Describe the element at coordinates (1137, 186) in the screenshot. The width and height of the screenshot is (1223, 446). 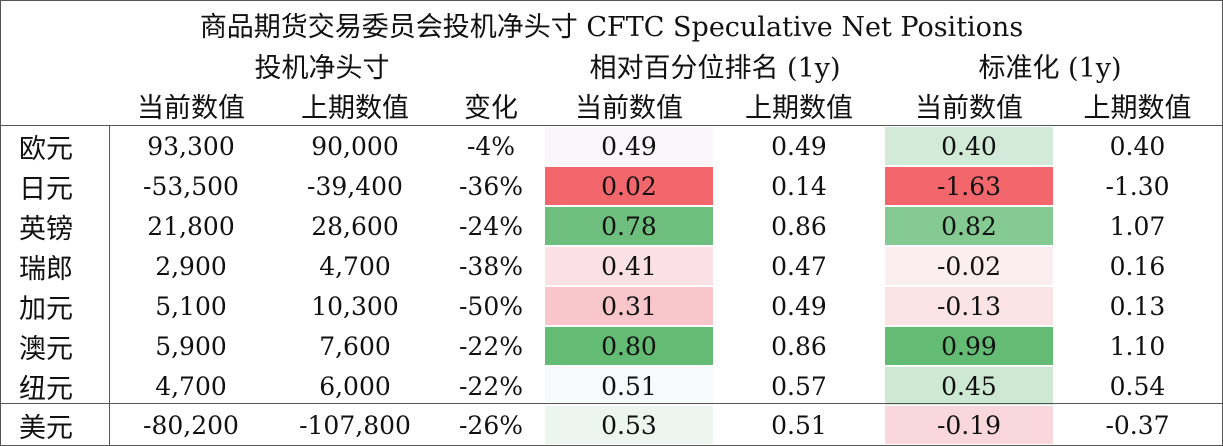
I see `std-previous-value: -1.30` at that location.